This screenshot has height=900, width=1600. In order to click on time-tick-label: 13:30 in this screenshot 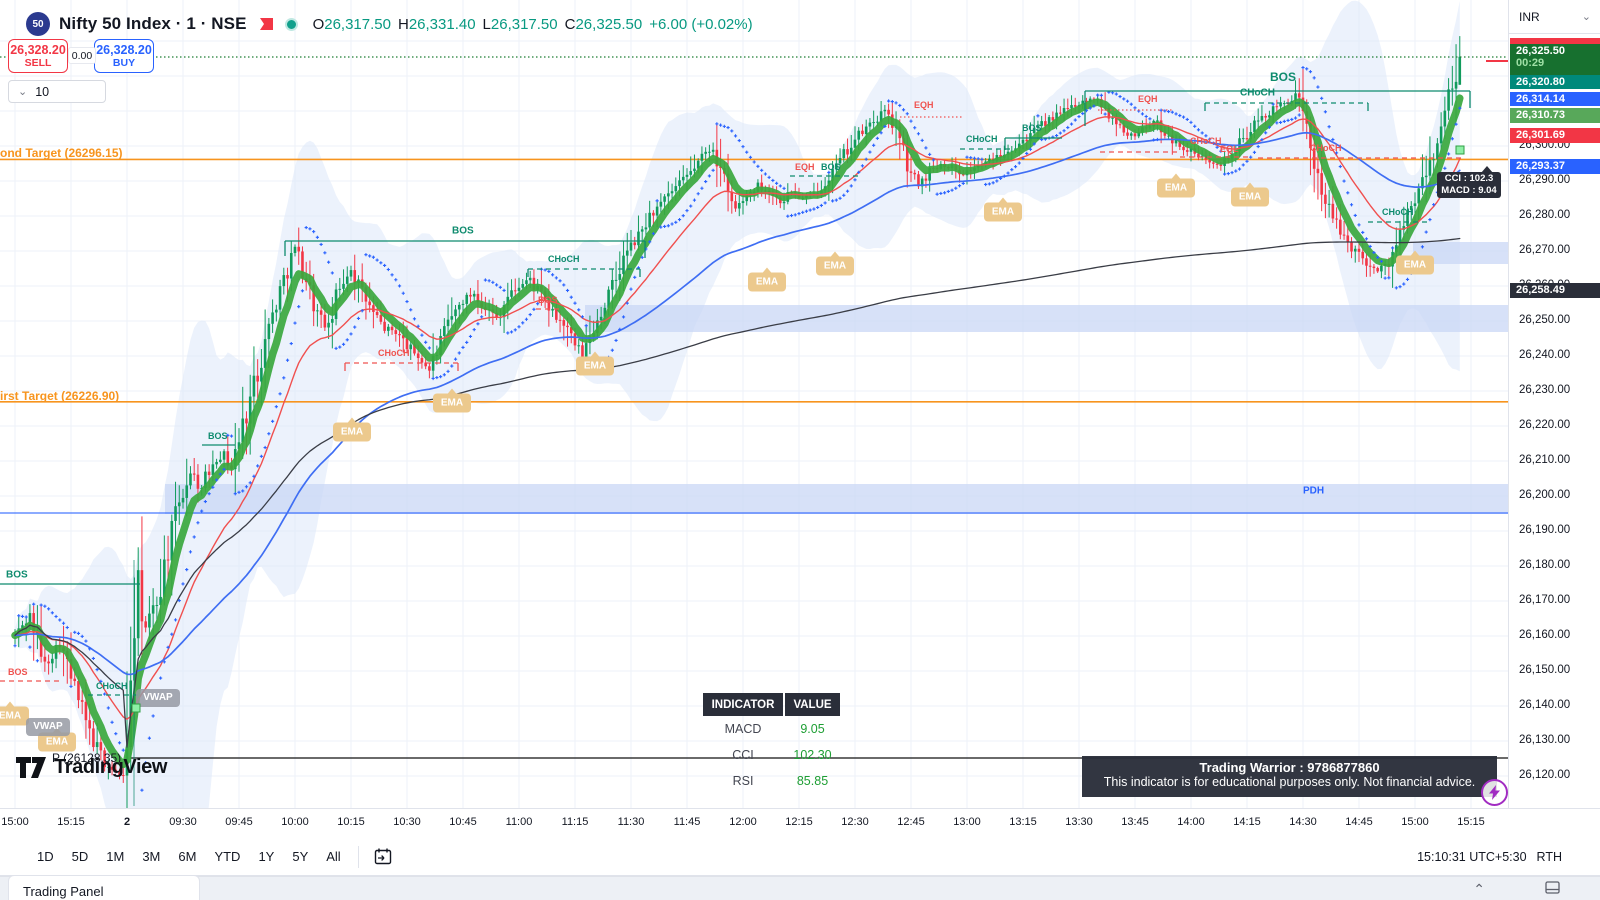, I will do `click(1079, 822)`.